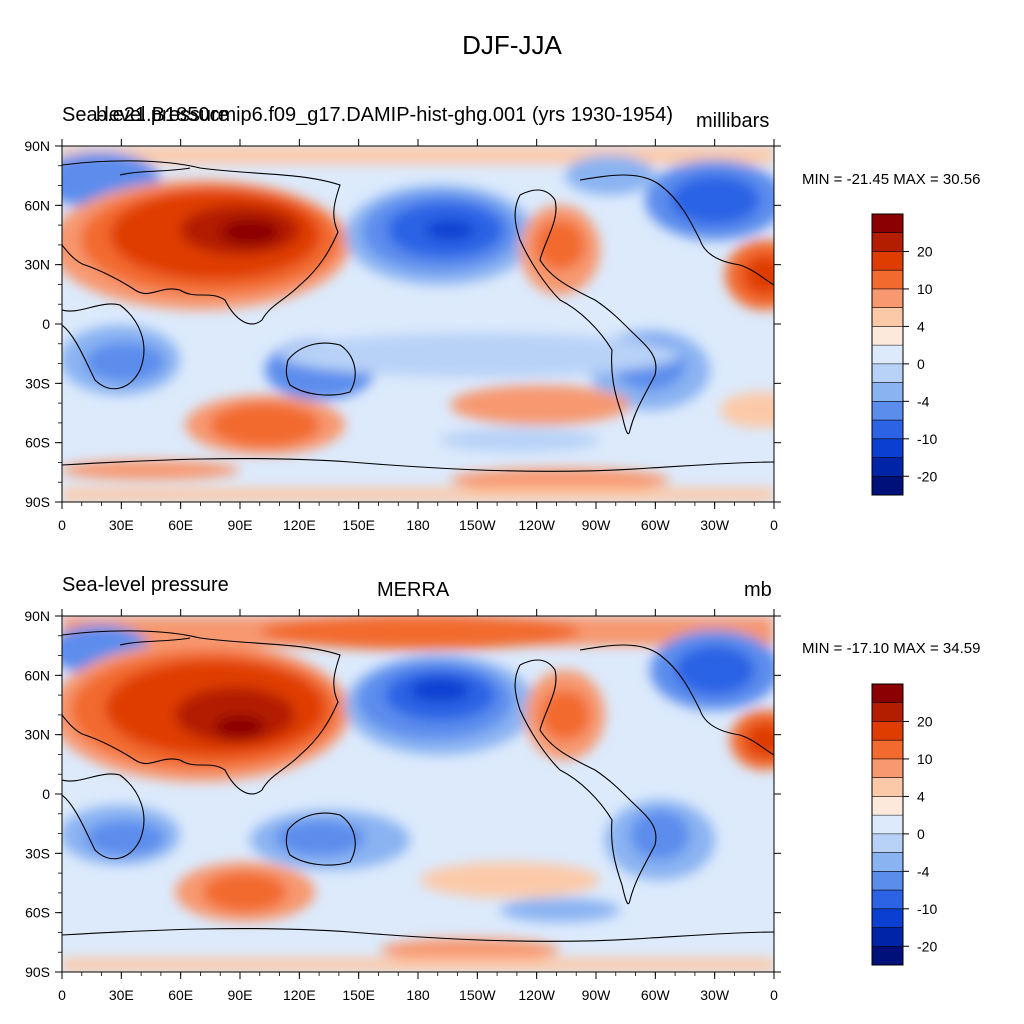 The image size is (1024, 1024). Describe the element at coordinates (477, 525) in the screenshot. I see `panel1-lon-label: 150W` at that location.